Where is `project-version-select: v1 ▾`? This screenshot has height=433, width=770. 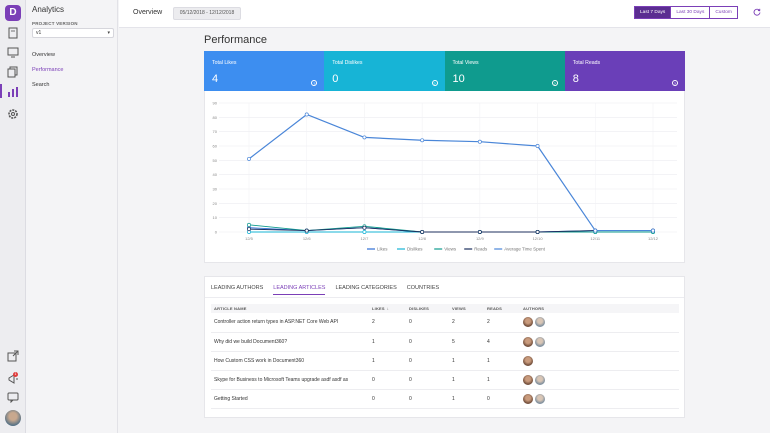
project-version-select: v1 ▾ is located at coordinates (73, 33).